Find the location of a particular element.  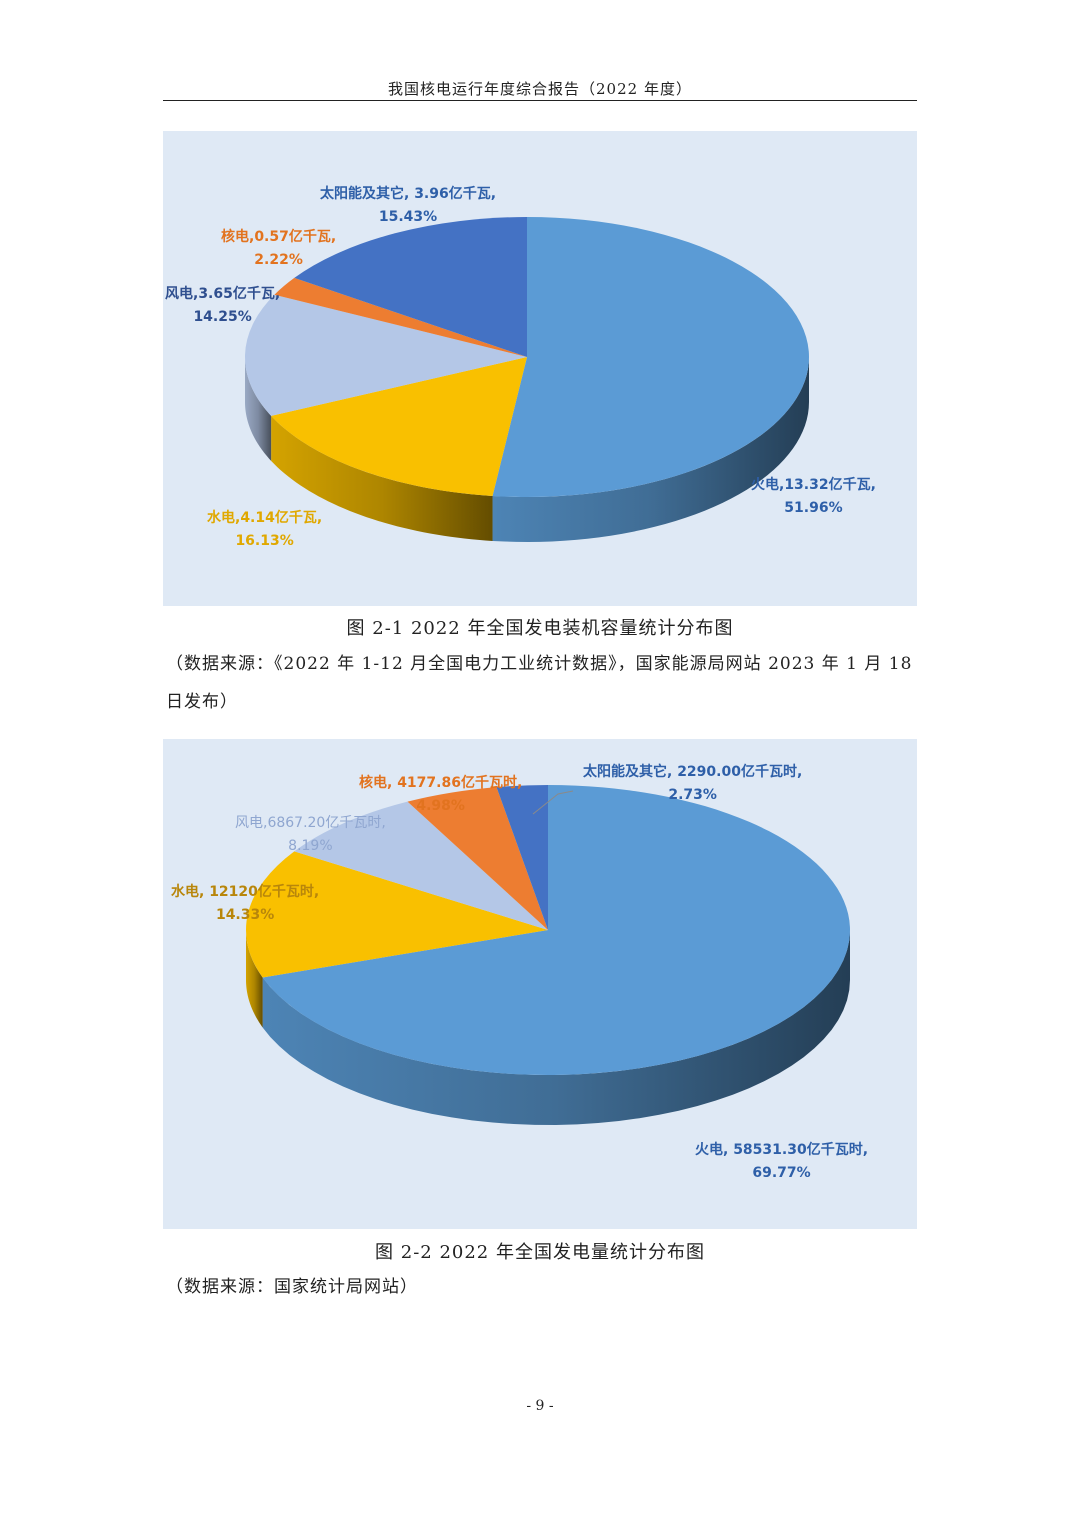

slice-label-solar-other: 太阳能及其它, 3.96亿千瓦, 15.43% is located at coordinates (408, 205).